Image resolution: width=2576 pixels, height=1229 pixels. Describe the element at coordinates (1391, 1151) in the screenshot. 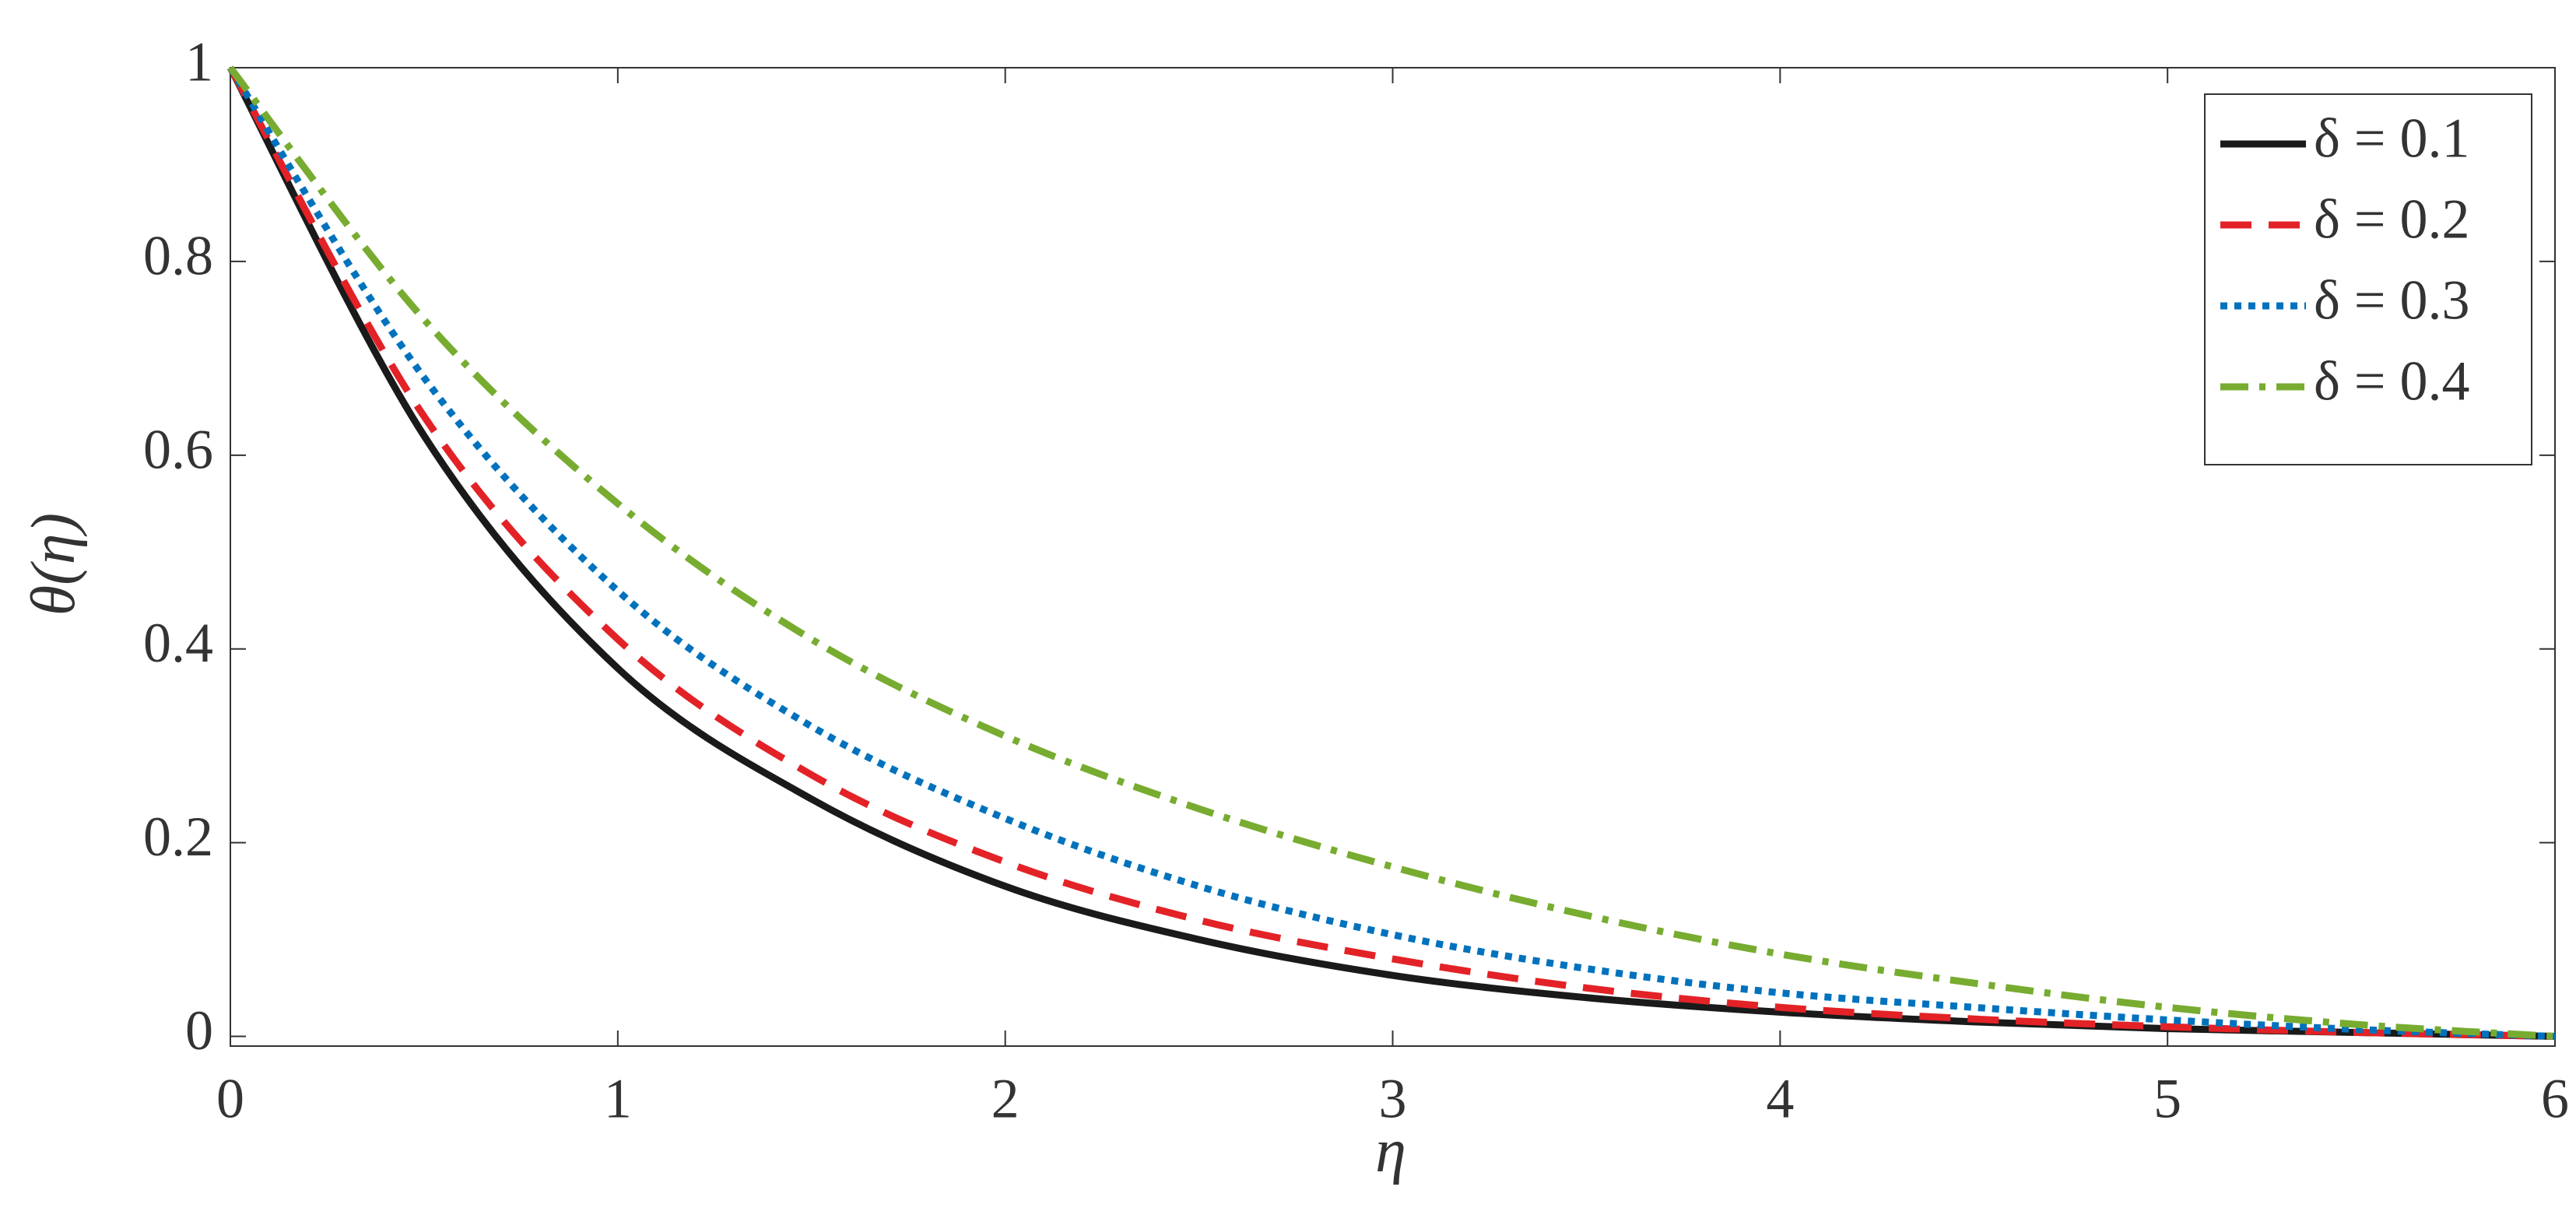

I see `x-axis-label: η` at that location.